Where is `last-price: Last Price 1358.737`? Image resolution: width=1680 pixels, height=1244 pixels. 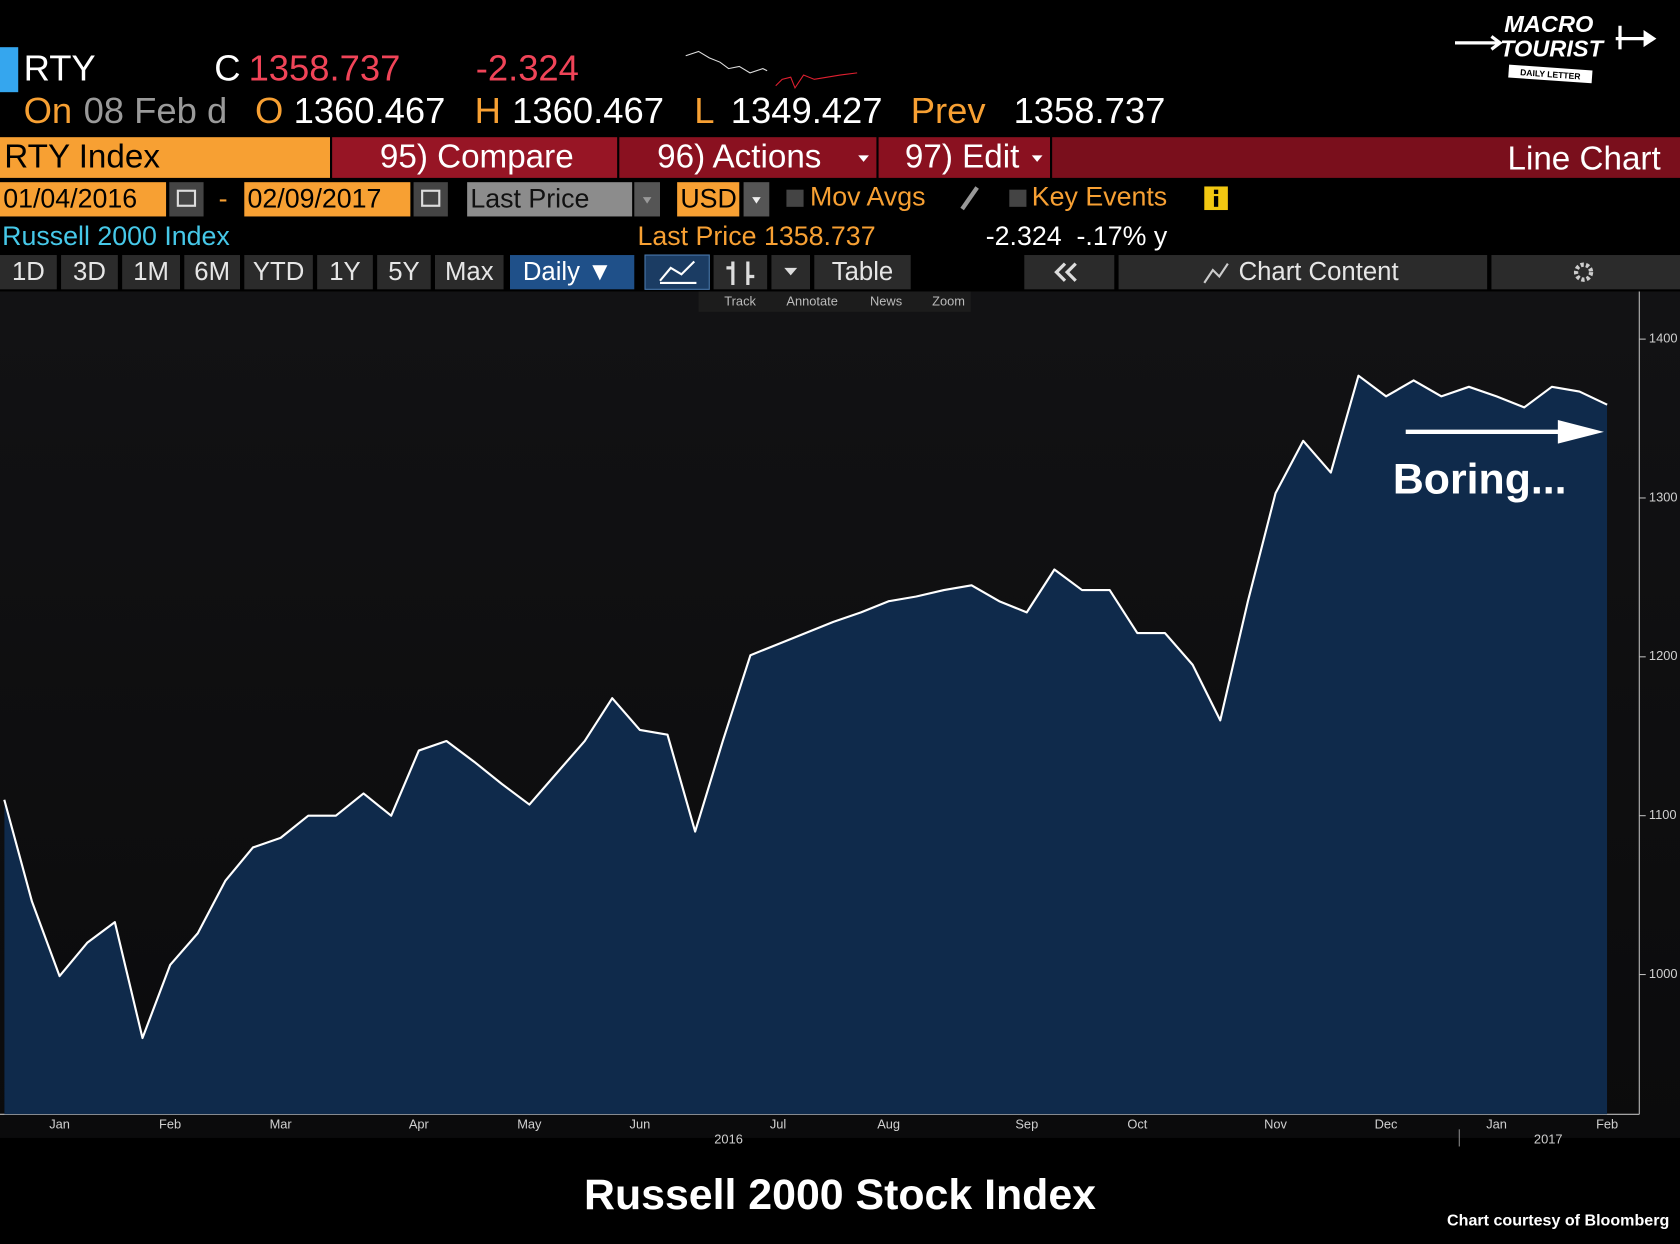 last-price: Last Price 1358.737 is located at coordinates (757, 236).